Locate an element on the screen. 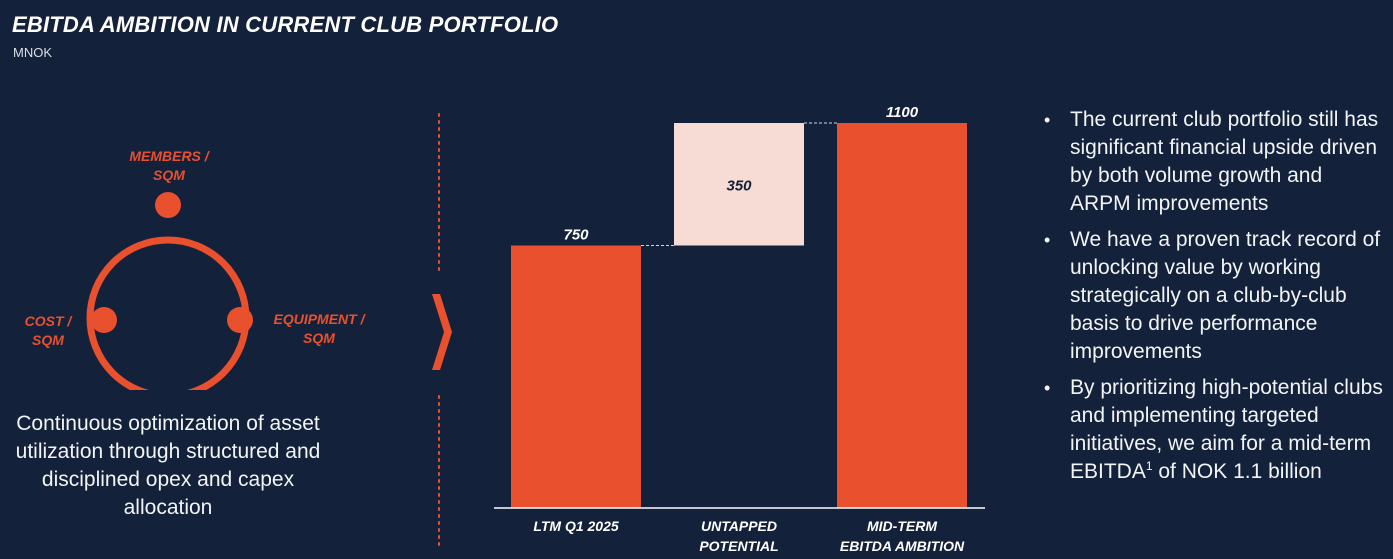 The image size is (1393, 559). node-label-cost: COST / SQM is located at coordinates (48, 330).